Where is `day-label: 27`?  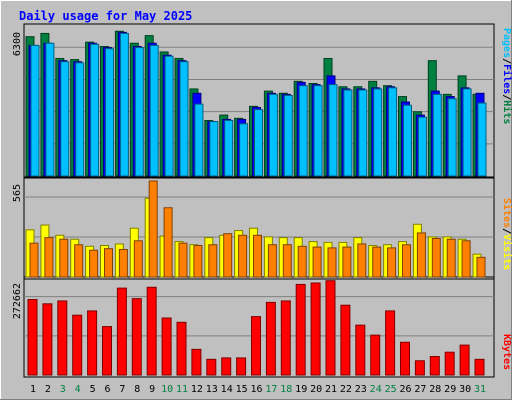
day-label: 27 is located at coordinates (420, 389).